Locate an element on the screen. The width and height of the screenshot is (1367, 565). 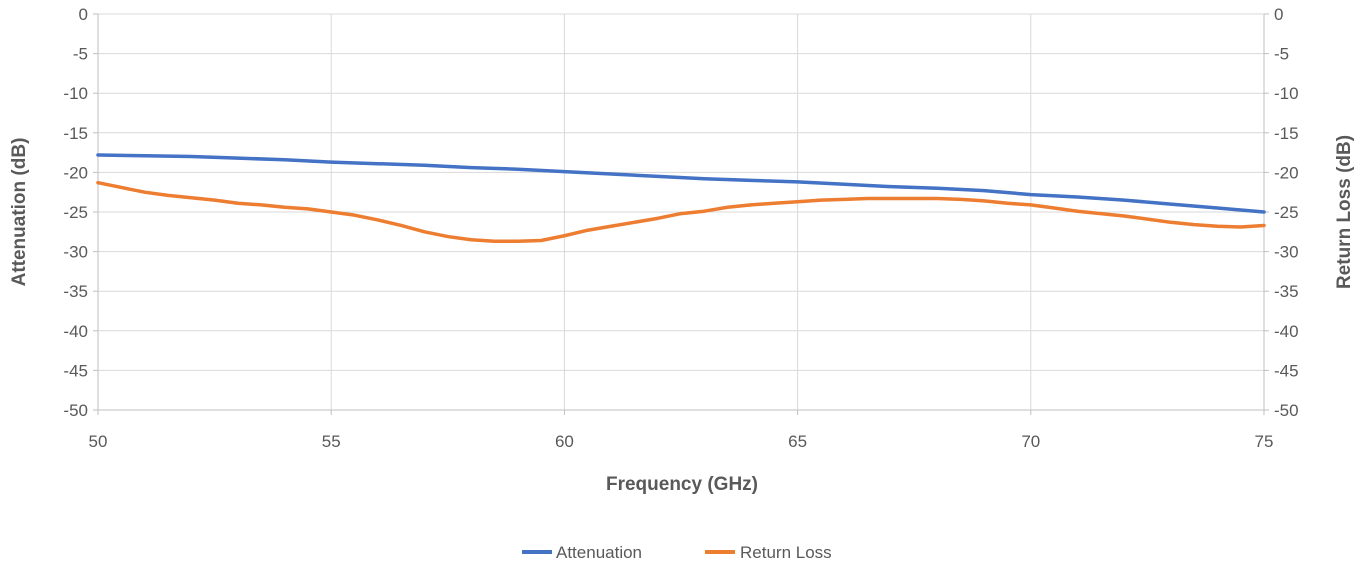
legend-label-attenuation: Attenuation is located at coordinates (599, 552).